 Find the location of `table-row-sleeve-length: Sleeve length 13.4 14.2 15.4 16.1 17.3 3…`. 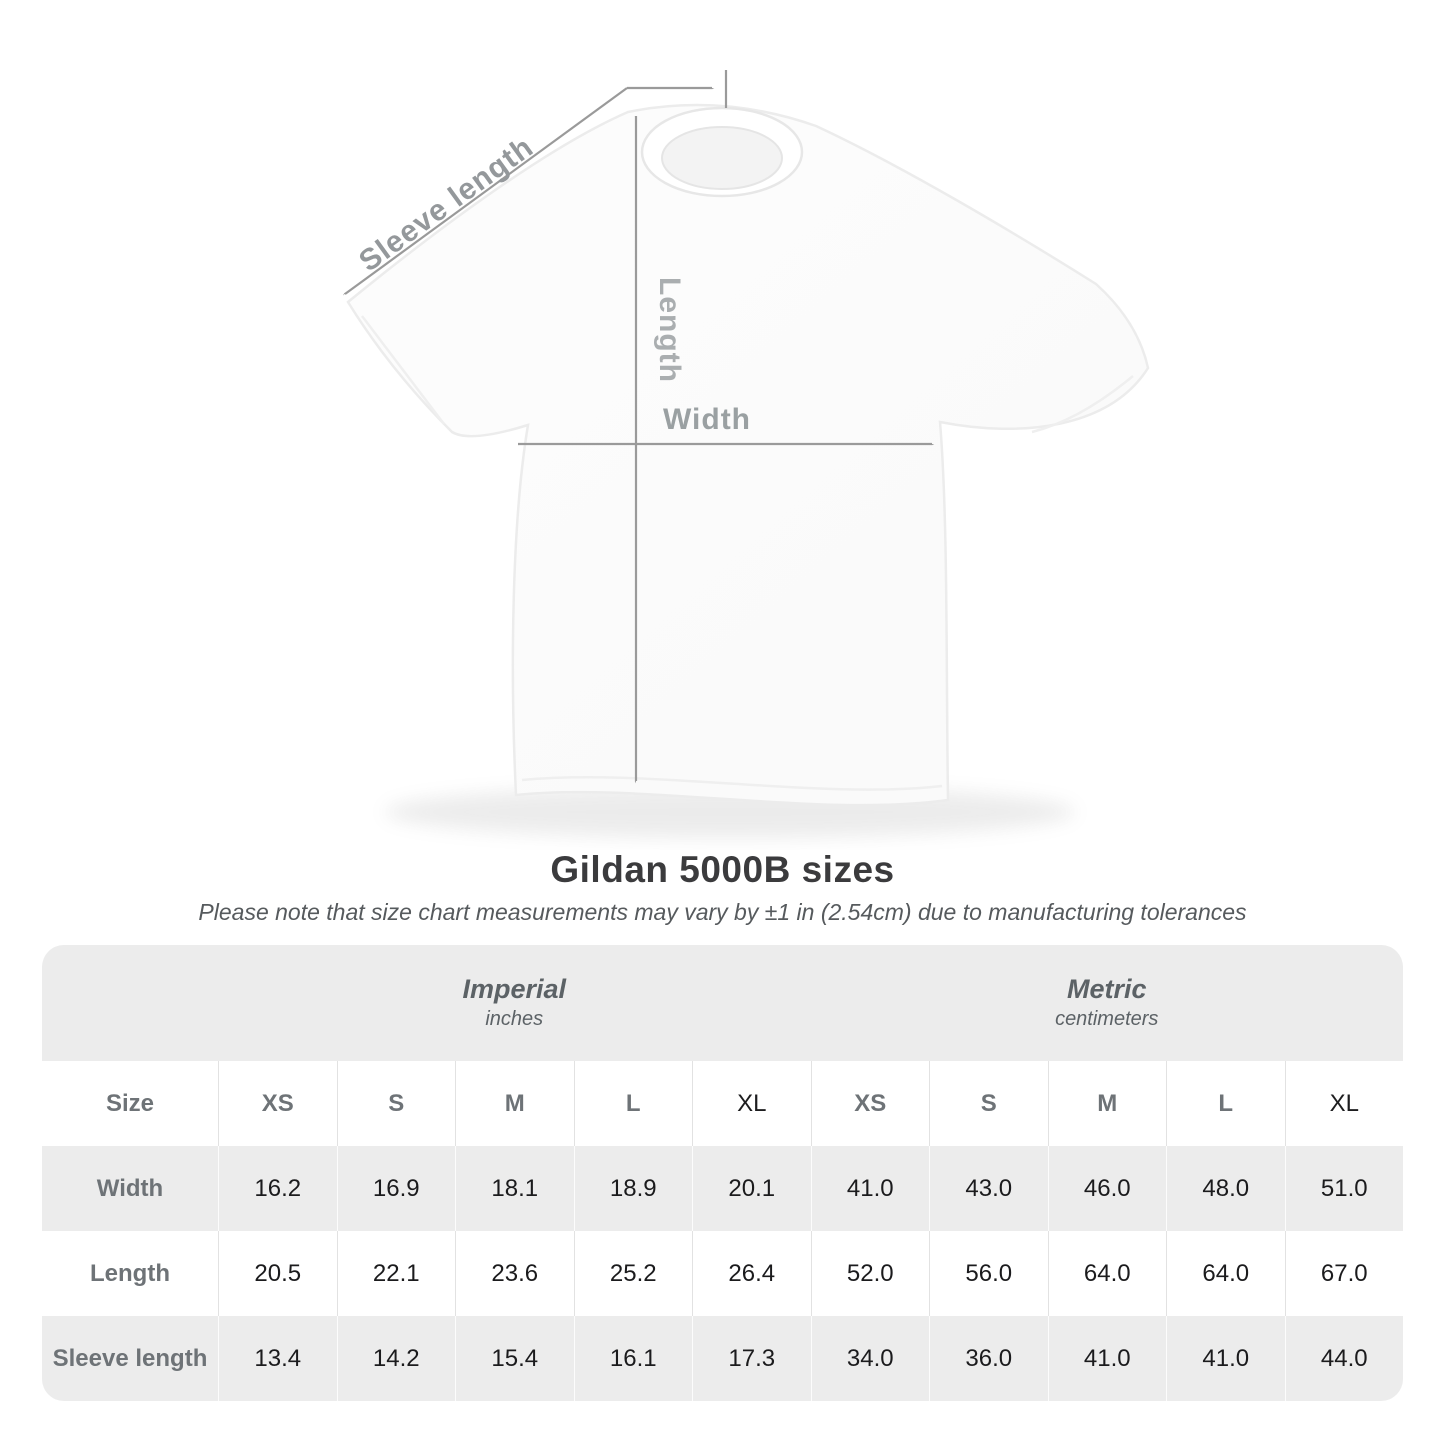

table-row-sleeve-length: Sleeve length 13.4 14.2 15.4 16.1 17.3 3… is located at coordinates (722, 1358).